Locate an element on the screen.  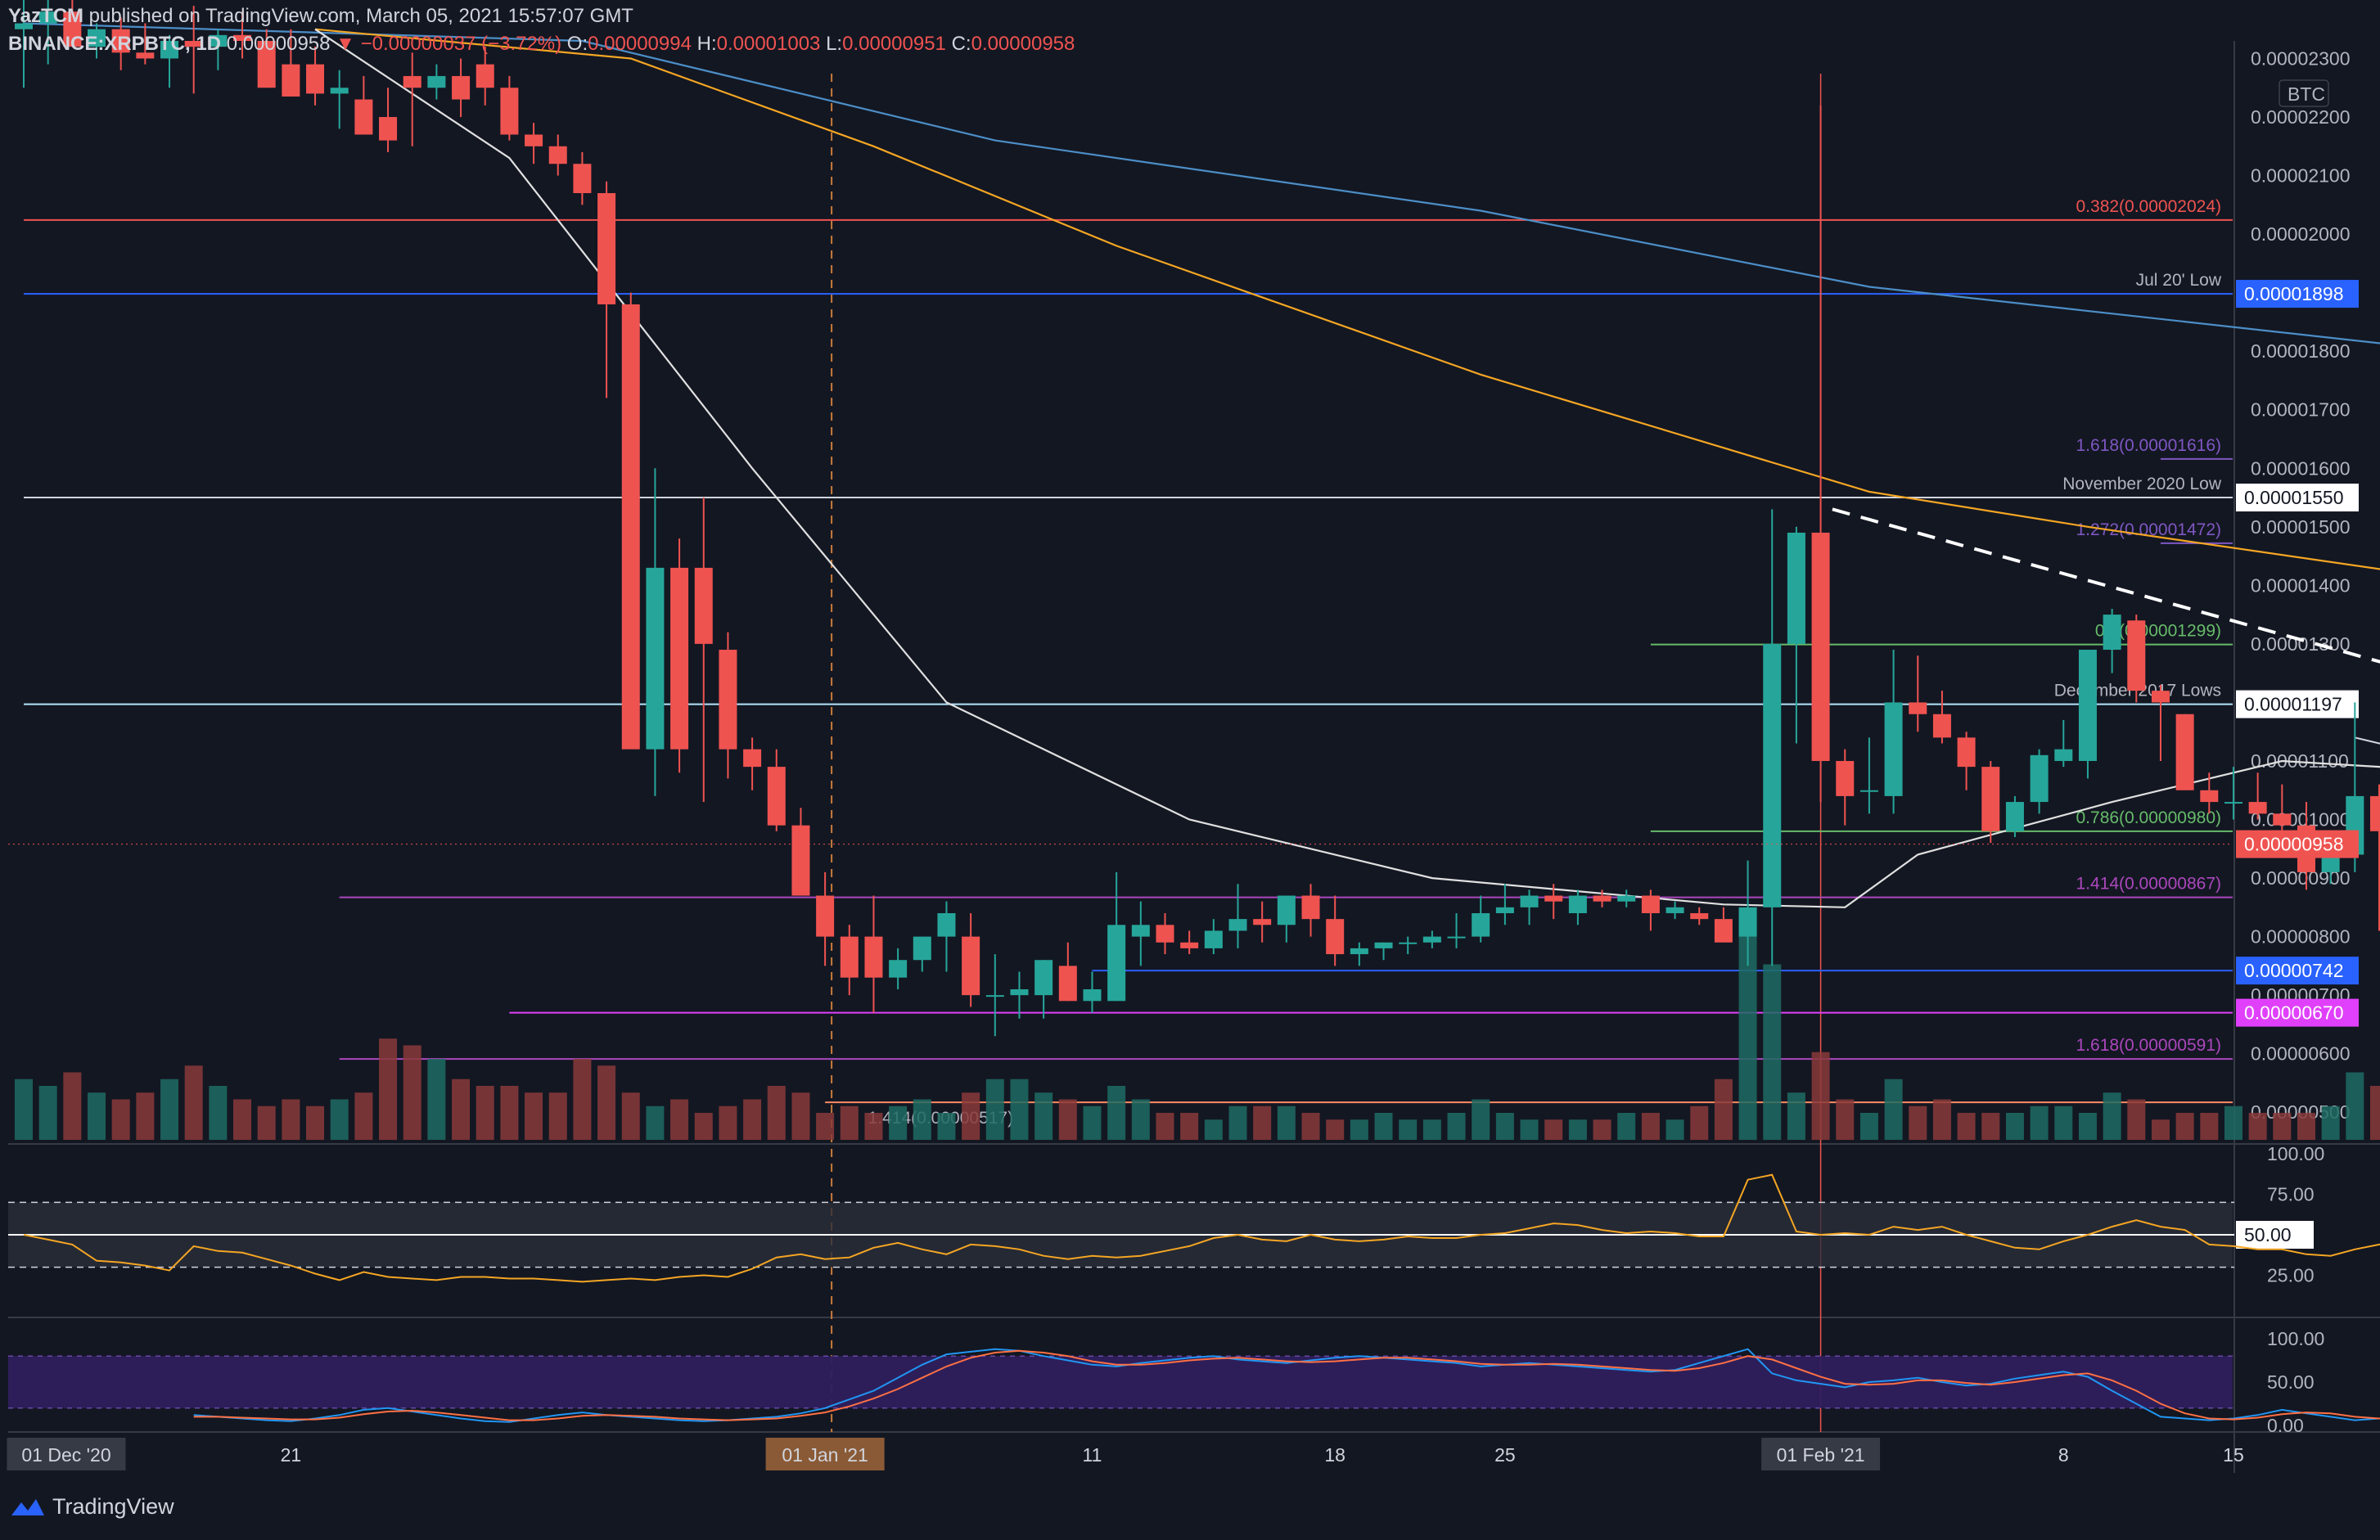
last-price-tag is located at coordinates (2297, 844).